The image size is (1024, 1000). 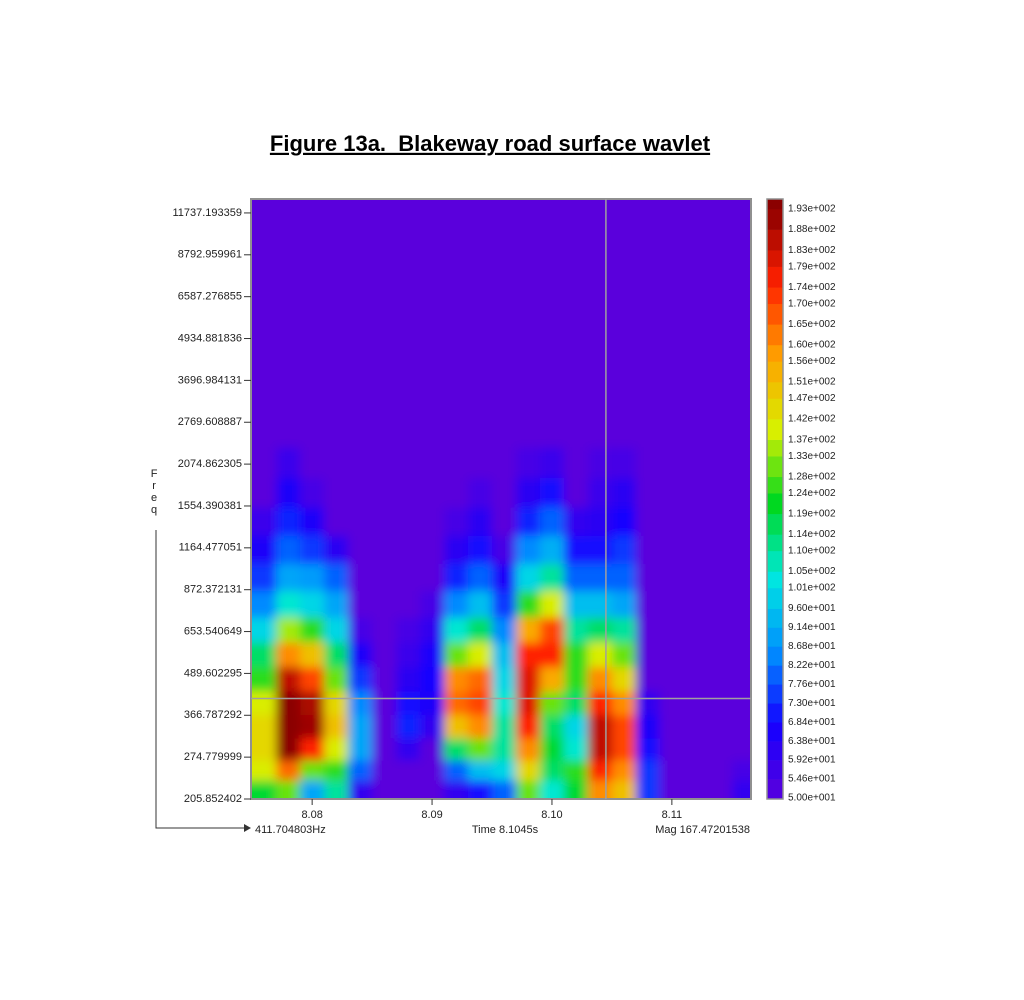 What do you see at coordinates (812, 345) in the screenshot?
I see `colorbar-label: 1.60e+002` at bounding box center [812, 345].